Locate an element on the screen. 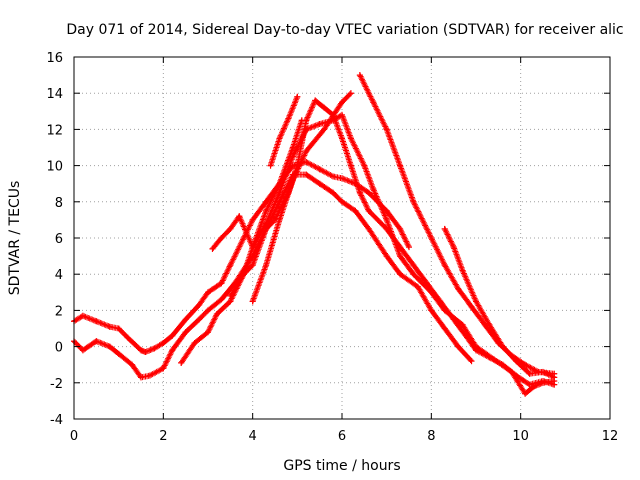 The width and height of the screenshot is (640, 480). x-tick-label: 10 is located at coordinates (520, 436).